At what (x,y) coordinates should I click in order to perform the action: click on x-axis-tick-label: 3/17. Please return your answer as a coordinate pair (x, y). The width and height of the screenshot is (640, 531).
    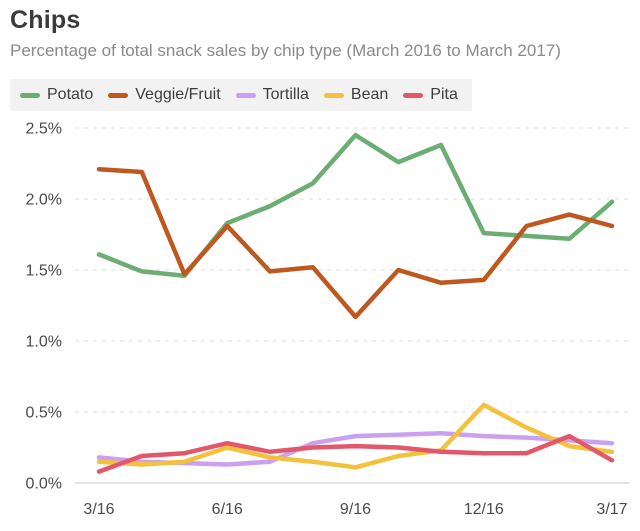
    Looking at the image, I should click on (611, 509).